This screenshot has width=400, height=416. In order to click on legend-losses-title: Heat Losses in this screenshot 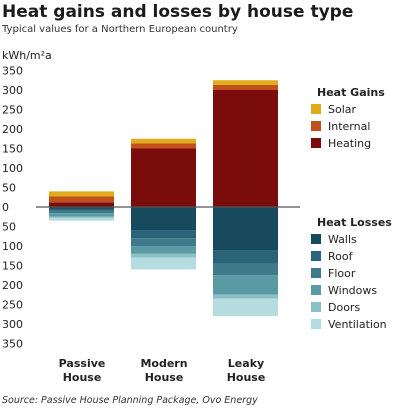, I will do `click(354, 222)`.